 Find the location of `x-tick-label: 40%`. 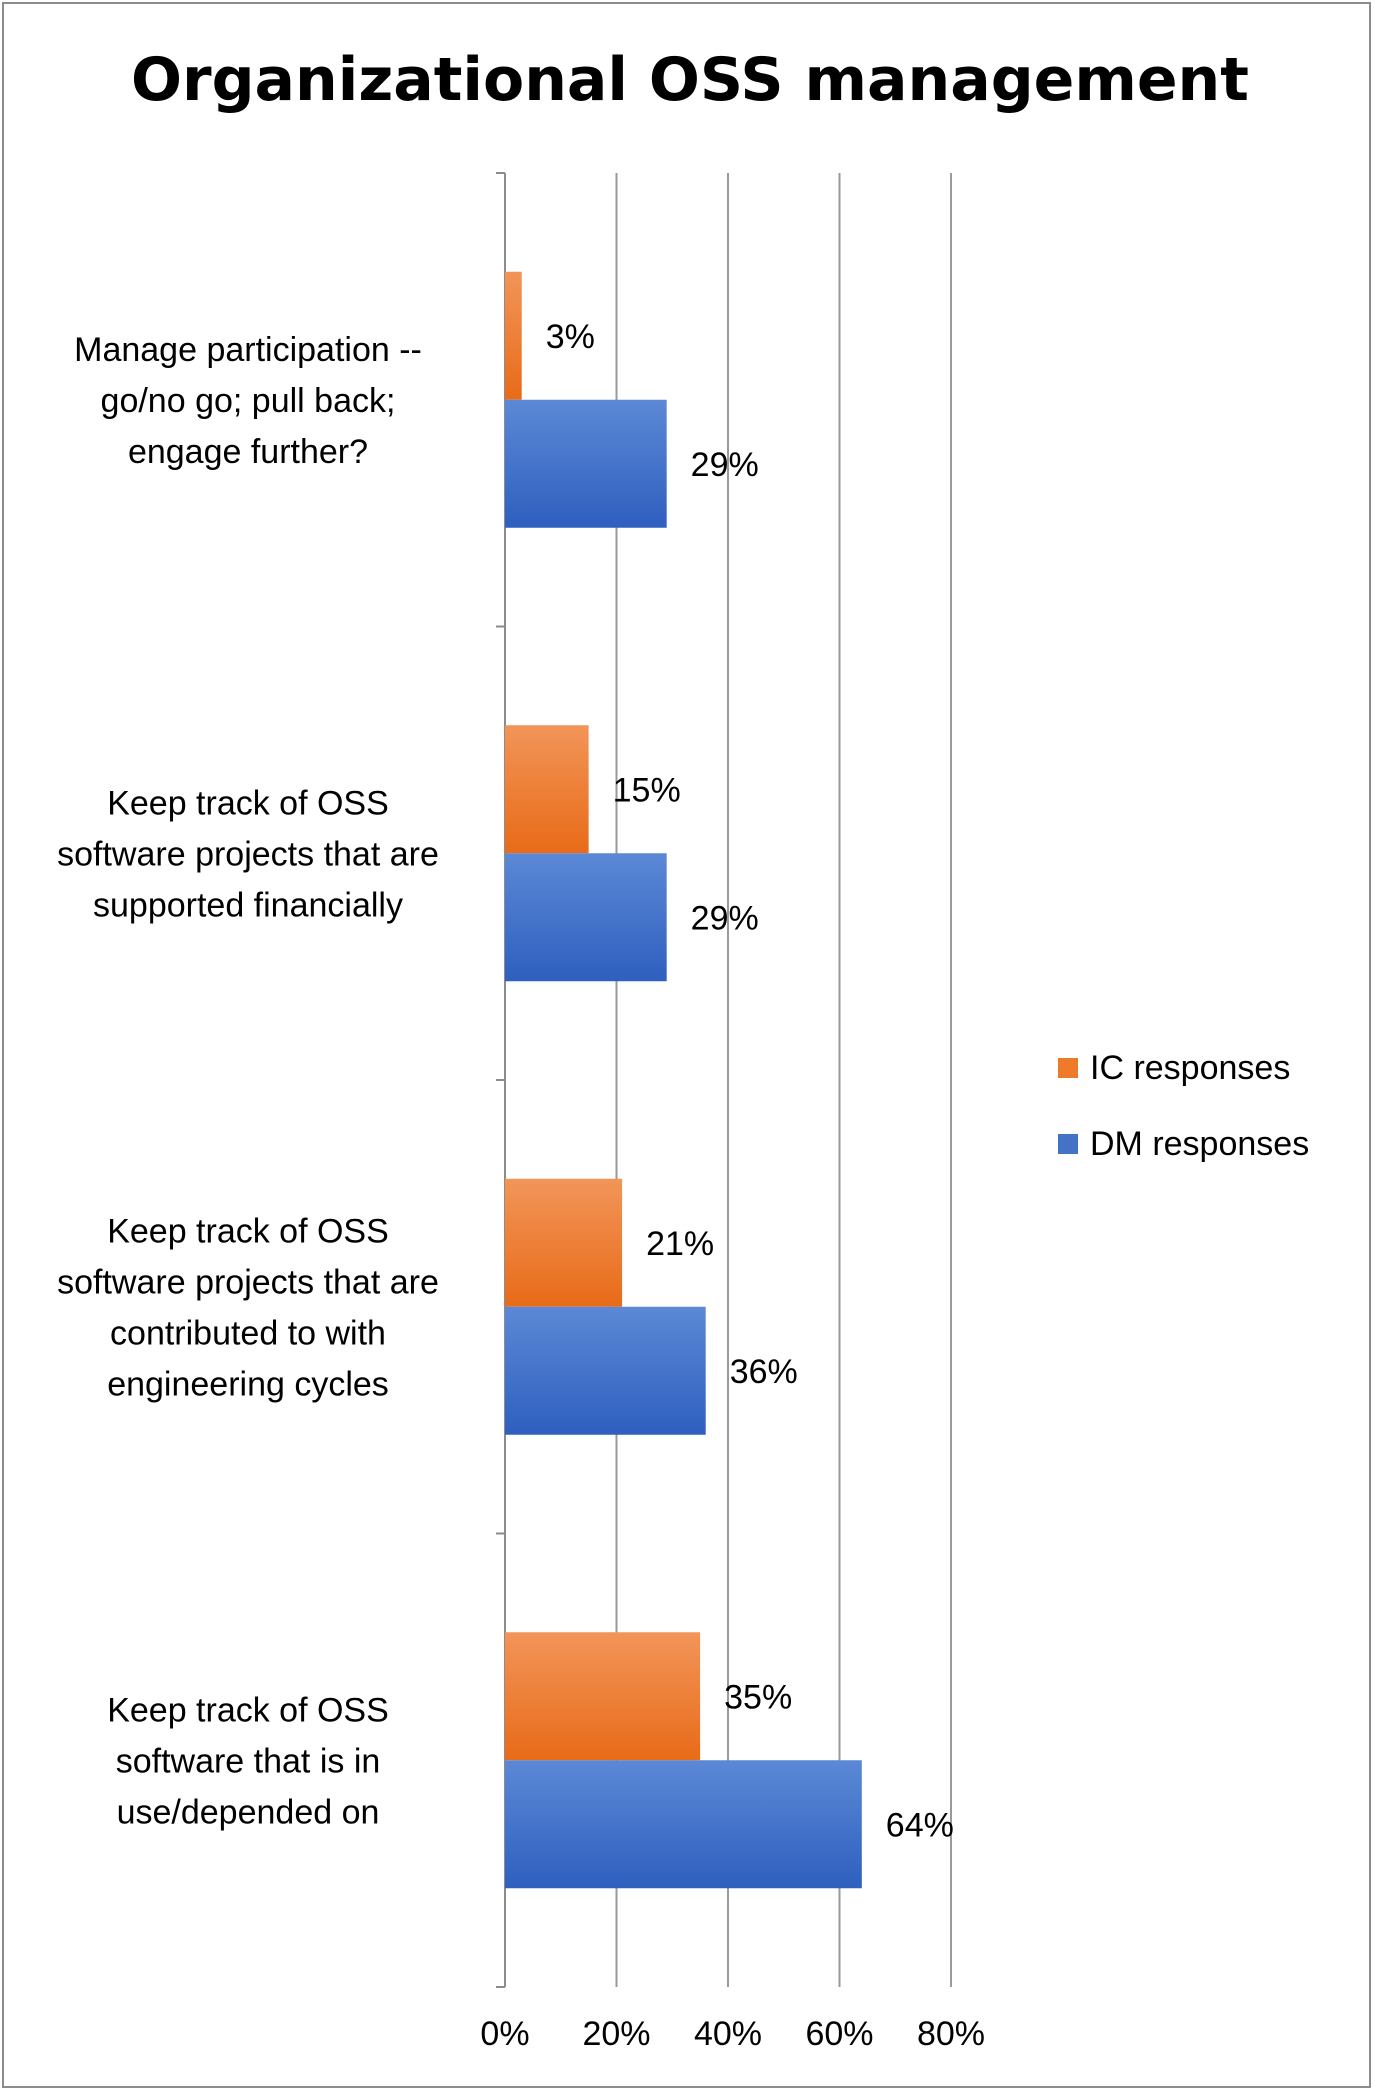

x-tick-label: 40% is located at coordinates (728, 2034).